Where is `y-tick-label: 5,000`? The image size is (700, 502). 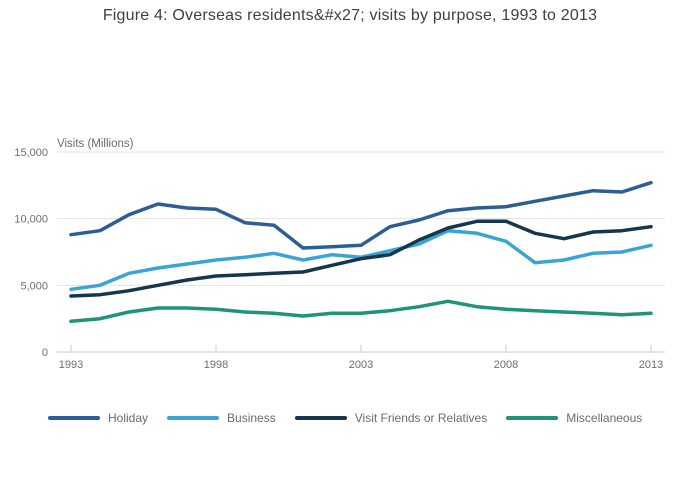 y-tick-label: 5,000 is located at coordinates (34, 286).